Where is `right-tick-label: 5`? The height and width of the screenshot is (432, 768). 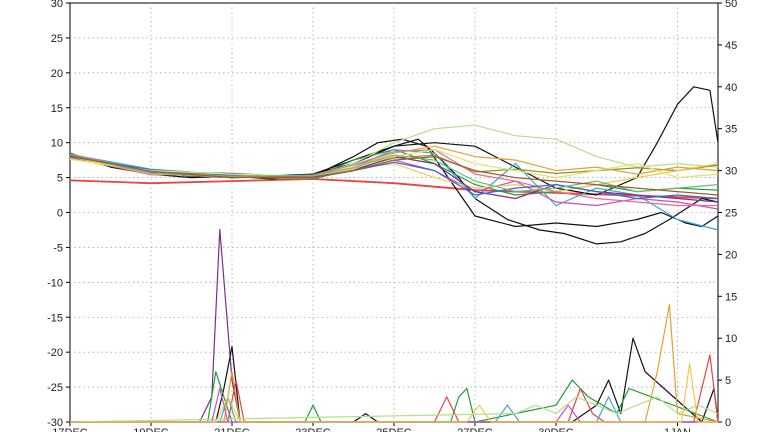 right-tick-label: 5 is located at coordinates (728, 381).